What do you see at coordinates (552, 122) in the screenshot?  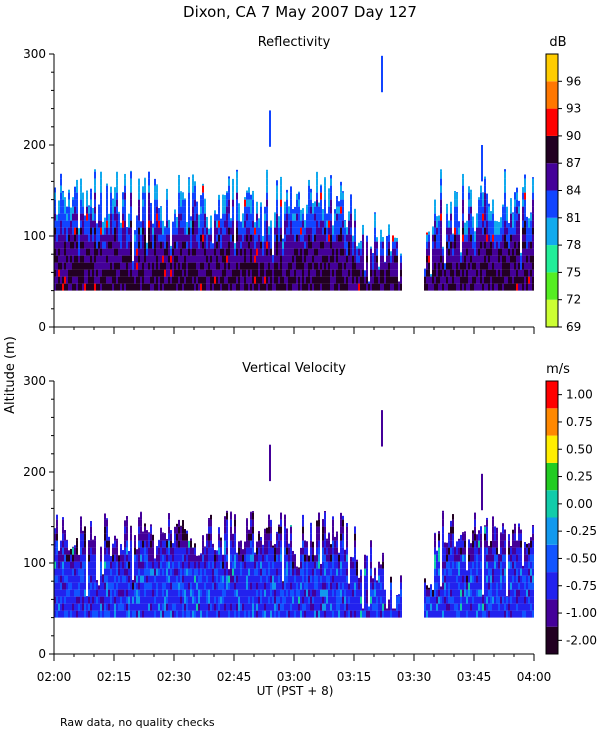 I see `colorbar-segment` at bounding box center [552, 122].